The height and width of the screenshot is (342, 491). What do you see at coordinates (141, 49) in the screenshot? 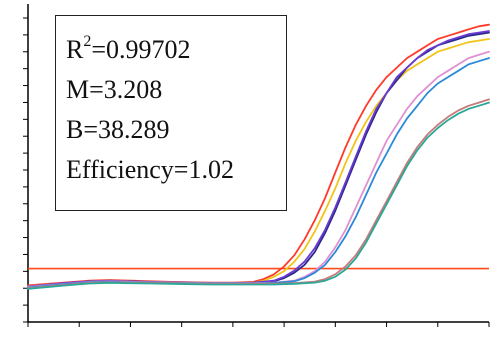
I see `r-squared-value: =0.99702` at bounding box center [141, 49].